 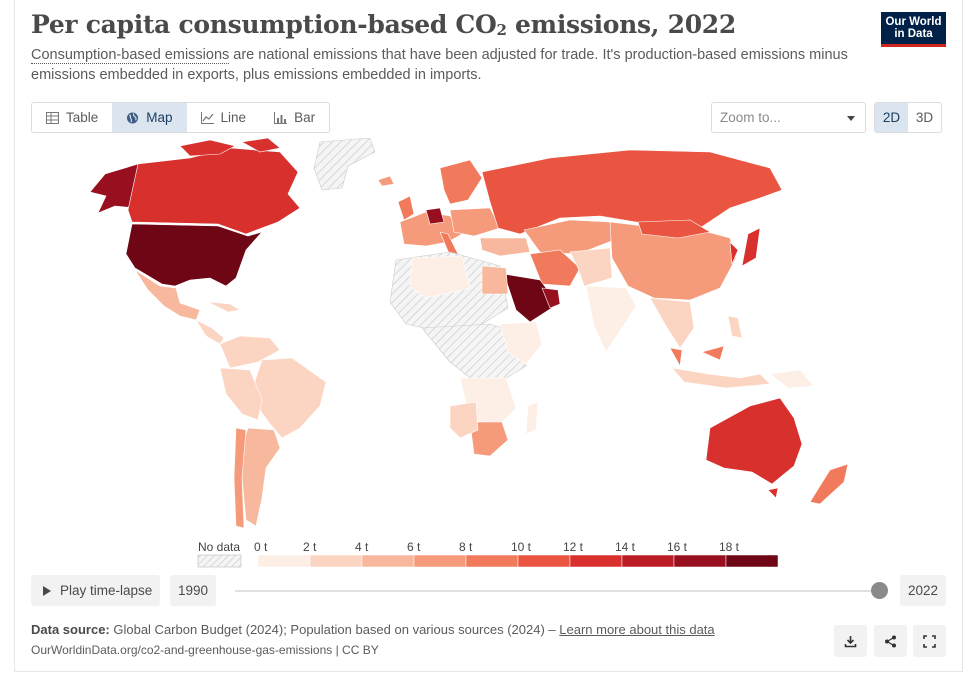 I want to click on country-iceland, so click(x=386, y=181).